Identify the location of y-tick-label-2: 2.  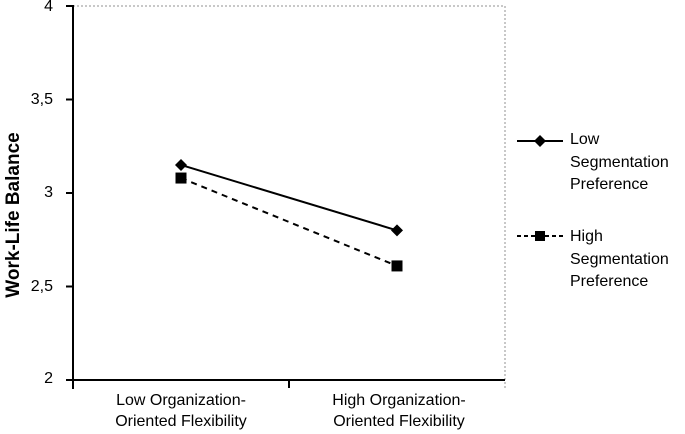
(48, 378).